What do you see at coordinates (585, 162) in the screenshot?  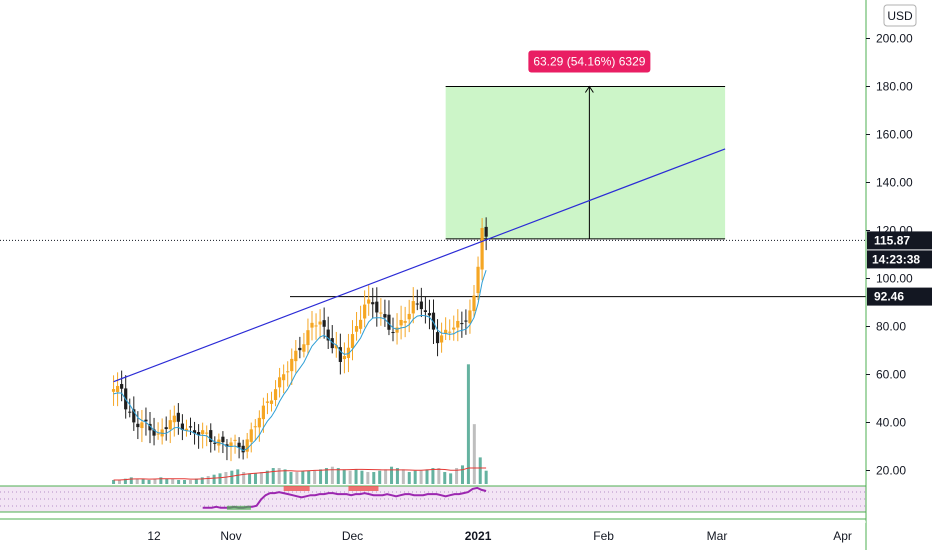 I see `measure-range-box` at bounding box center [585, 162].